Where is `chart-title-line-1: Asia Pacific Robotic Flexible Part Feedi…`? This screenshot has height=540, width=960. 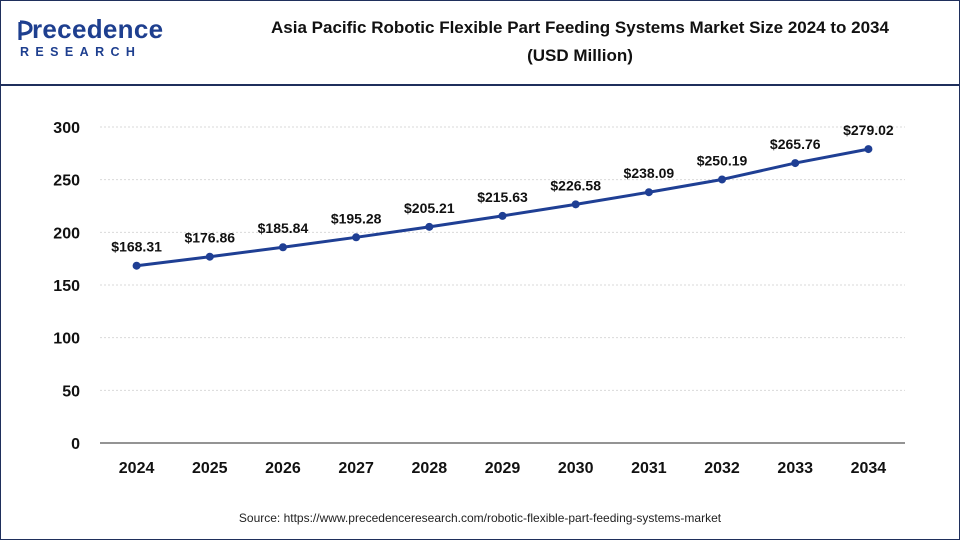
chart-title-line-1: Asia Pacific Robotic Flexible Part Feedi… is located at coordinates (580, 27).